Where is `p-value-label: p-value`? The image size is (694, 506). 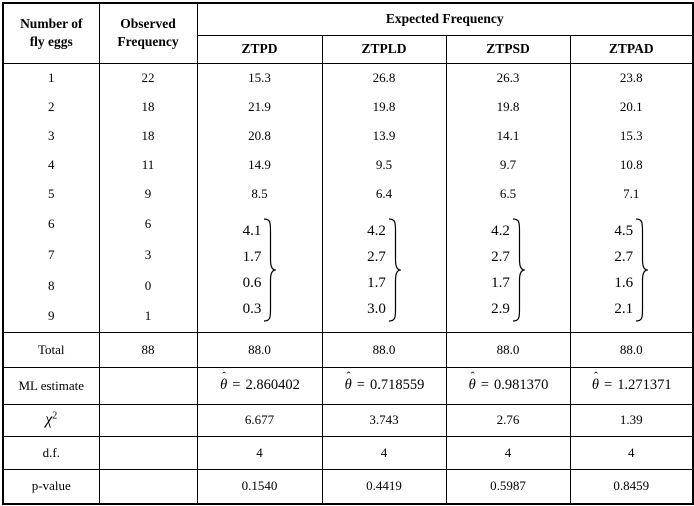 p-value-label: p-value is located at coordinates (50, 486).